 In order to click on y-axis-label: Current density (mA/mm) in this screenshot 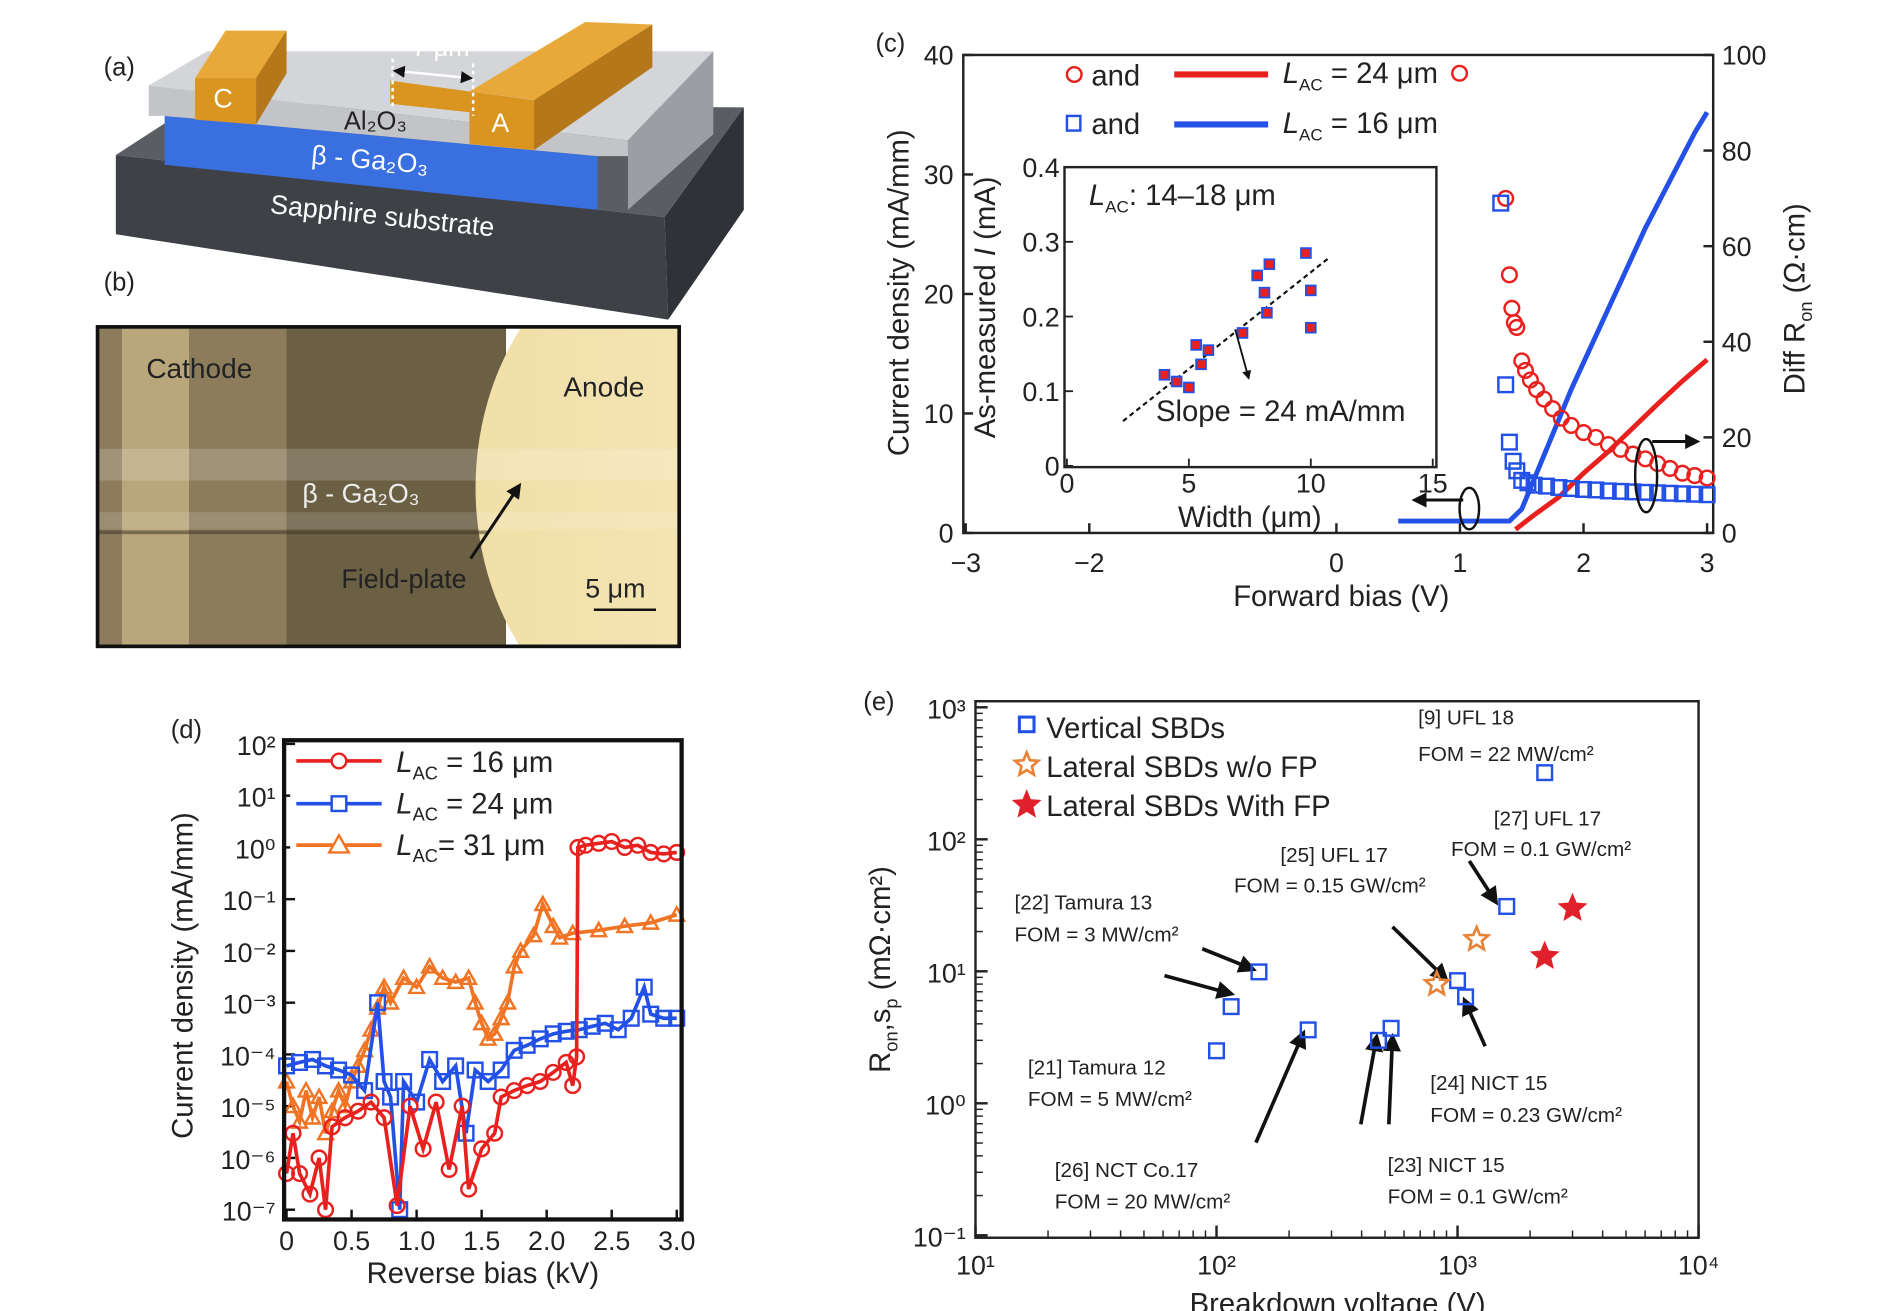, I will do `click(184, 975)`.